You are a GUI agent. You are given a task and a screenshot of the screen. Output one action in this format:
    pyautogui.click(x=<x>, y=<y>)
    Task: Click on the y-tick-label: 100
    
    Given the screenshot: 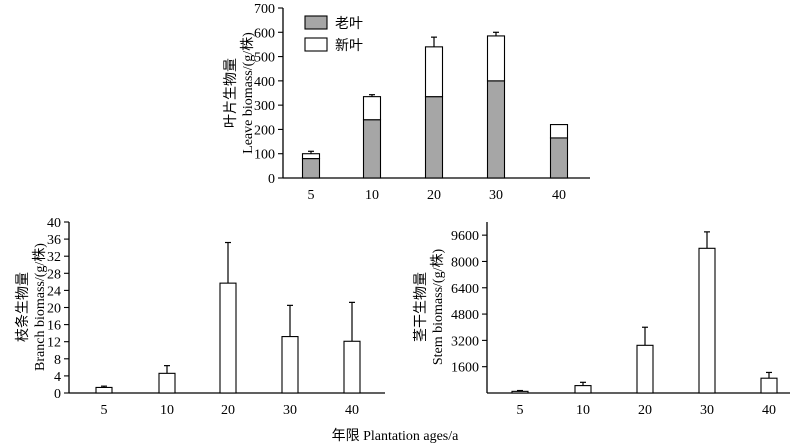 What is the action you would take?
    pyautogui.click(x=264, y=155)
    